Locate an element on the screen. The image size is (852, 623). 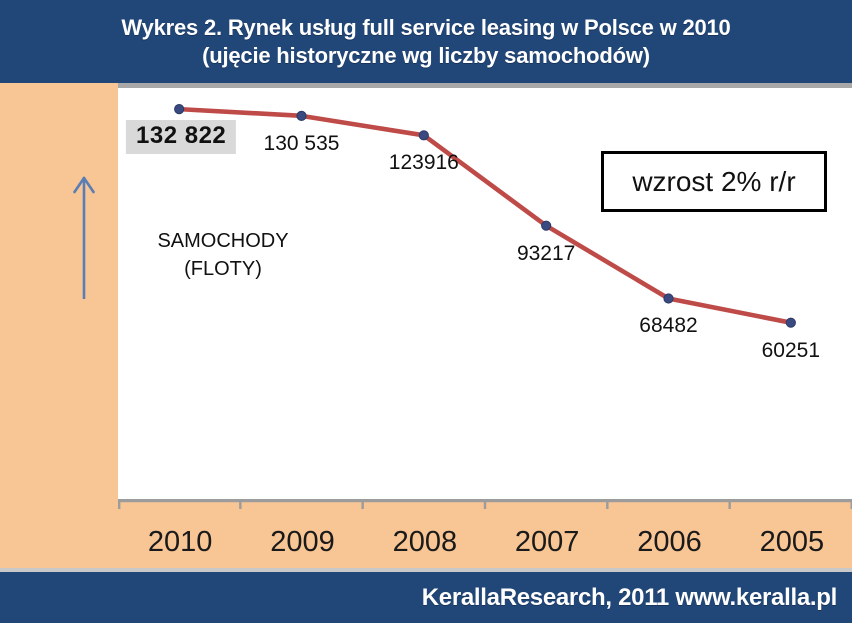
x-tick-label-2005: 2005 is located at coordinates (792, 542).